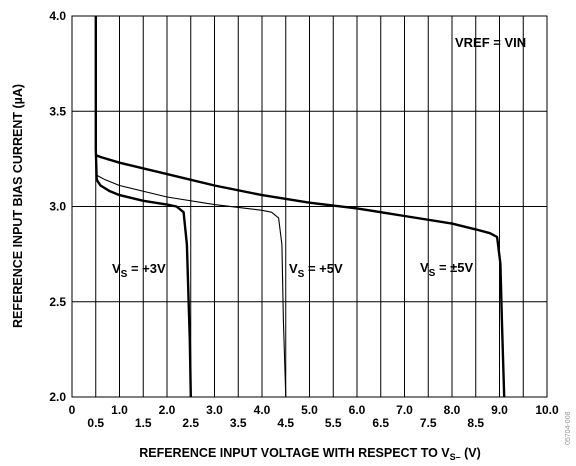 The height and width of the screenshot is (466, 576). Describe the element at coordinates (143, 207) in the screenshot. I see `series-line` at that location.